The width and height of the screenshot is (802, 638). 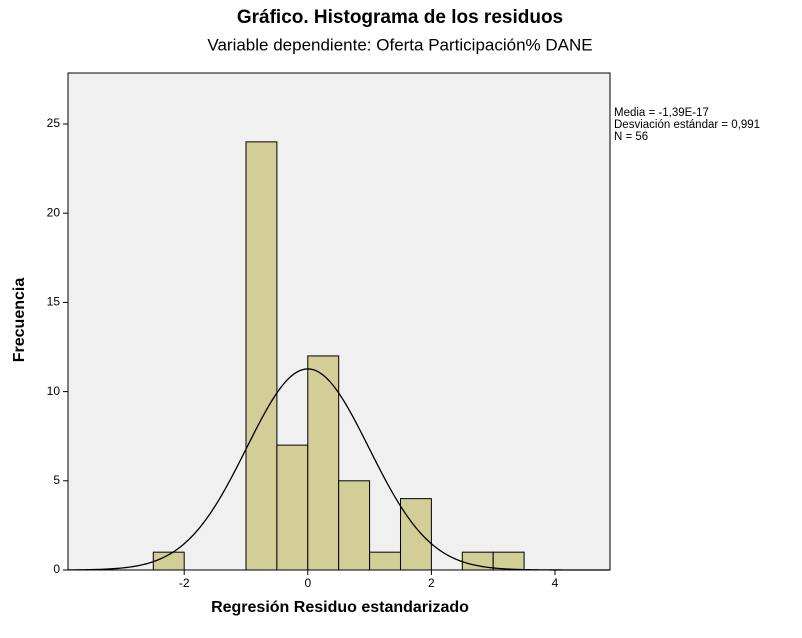 What do you see at coordinates (184, 583) in the screenshot?
I see `x-tick-label: -2` at bounding box center [184, 583].